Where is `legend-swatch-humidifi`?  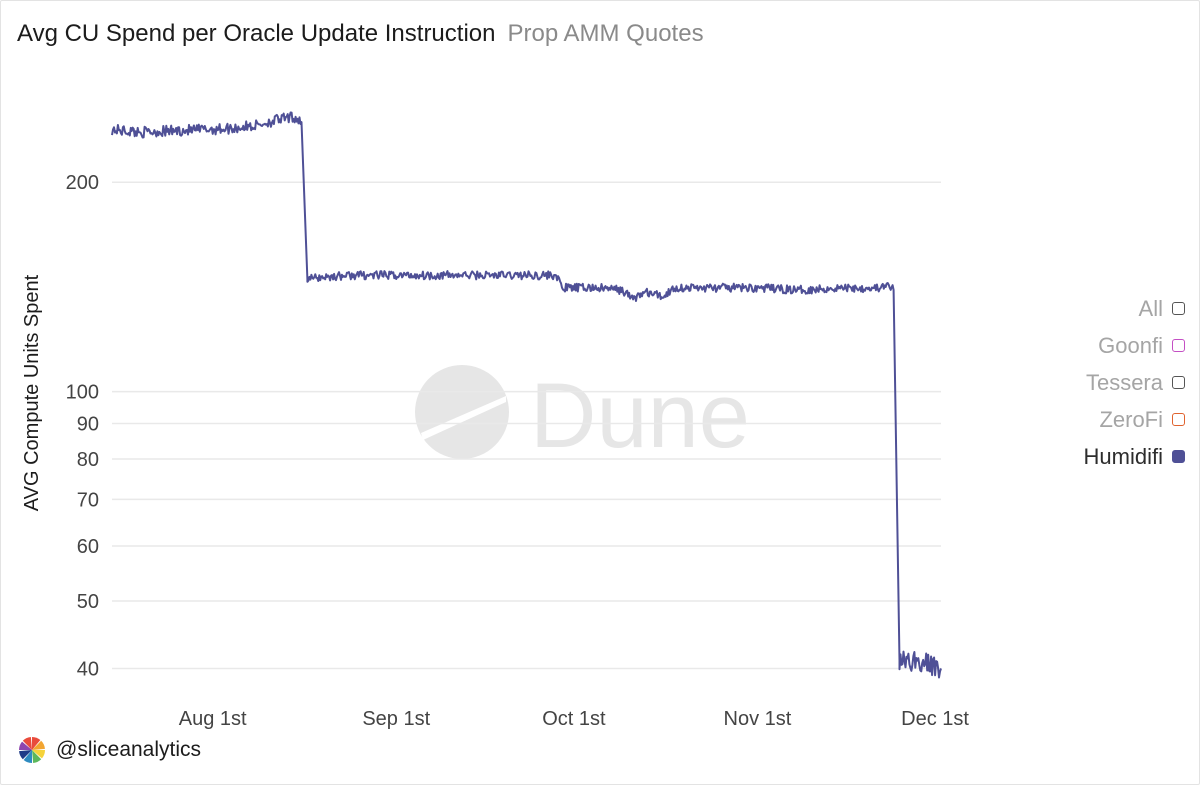 legend-swatch-humidifi is located at coordinates (1178, 456).